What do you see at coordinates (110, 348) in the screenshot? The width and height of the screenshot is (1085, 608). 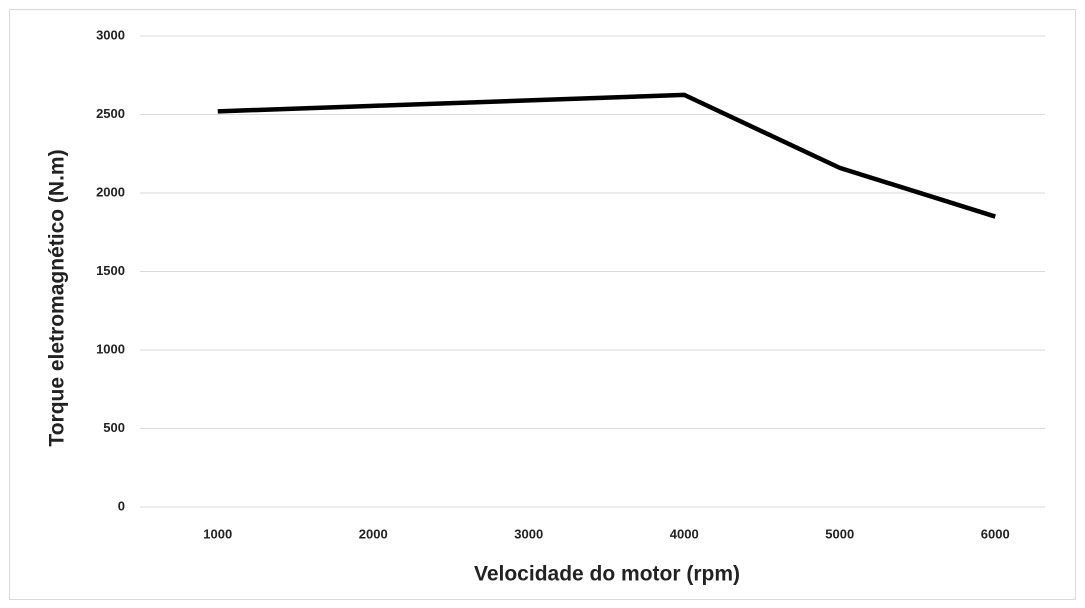 I see `y-tick-label: 1000` at bounding box center [110, 348].